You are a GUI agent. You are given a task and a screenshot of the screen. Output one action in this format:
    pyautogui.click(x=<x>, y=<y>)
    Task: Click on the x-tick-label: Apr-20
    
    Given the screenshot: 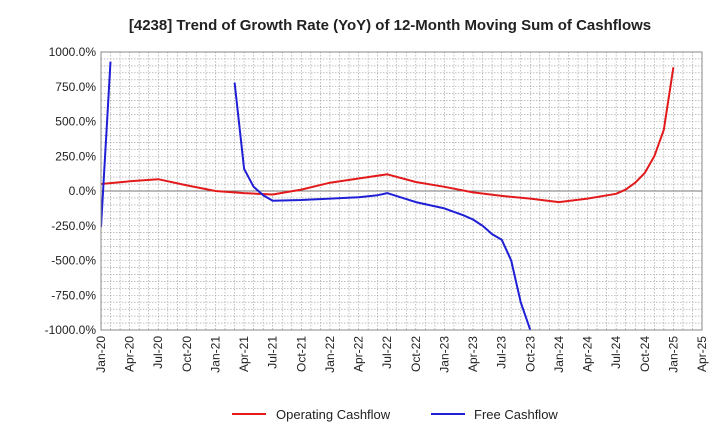 What is the action you would take?
    pyautogui.click(x=130, y=354)
    